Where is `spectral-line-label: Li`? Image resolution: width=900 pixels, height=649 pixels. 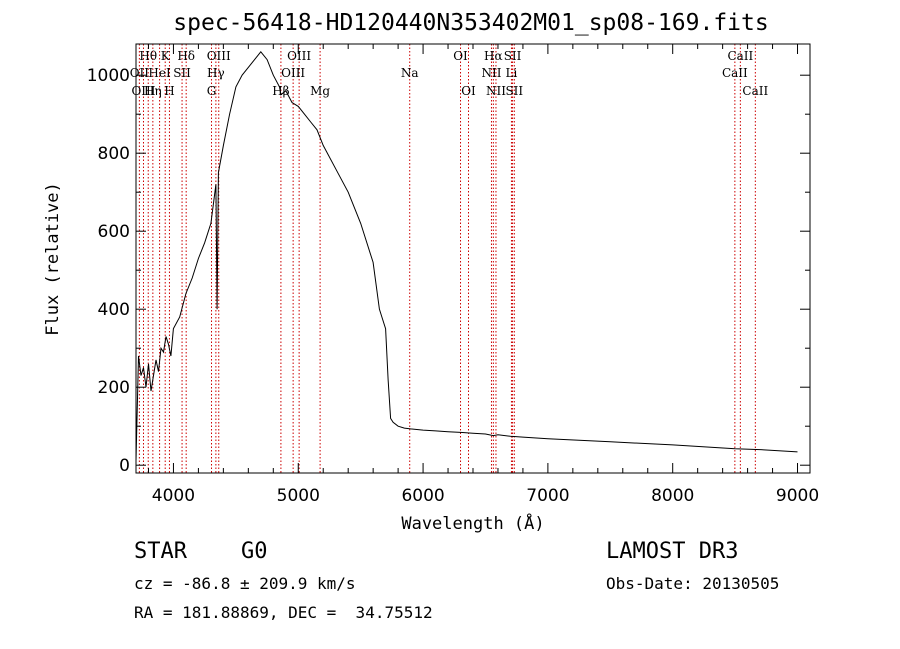 spectral-line-label: Li is located at coordinates (512, 73).